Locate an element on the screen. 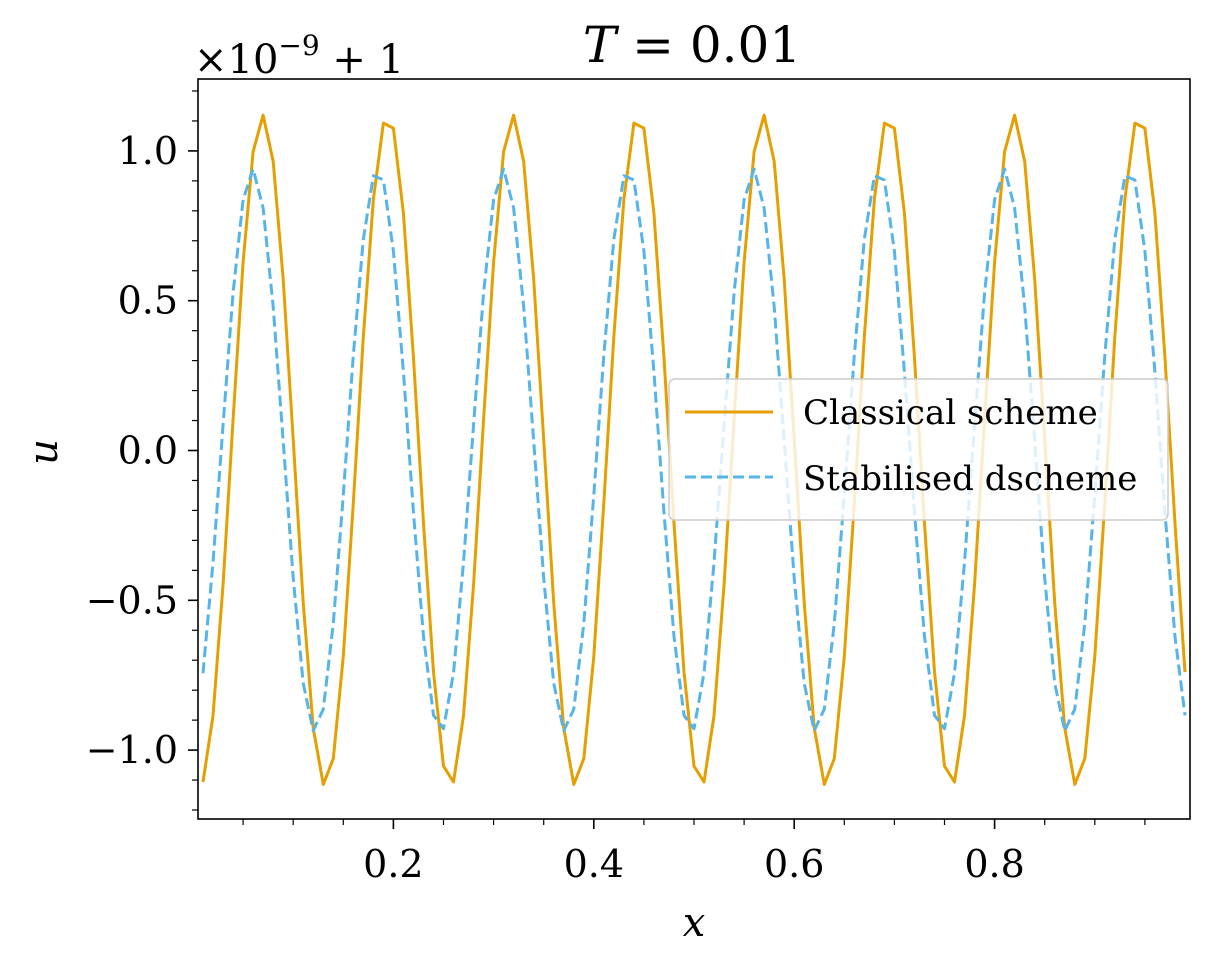 This screenshot has width=1210, height=971. y-tick-label: 1.0 is located at coordinates (148, 151).